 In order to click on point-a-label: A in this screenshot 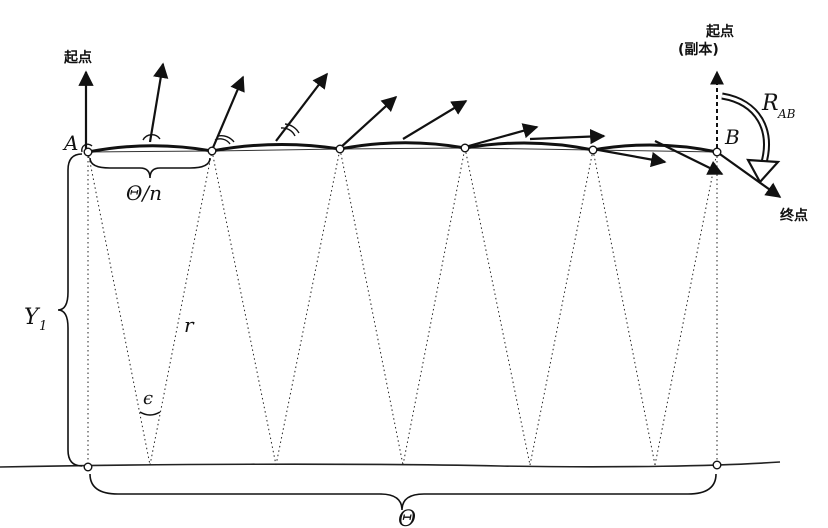, I will do `click(70, 143)`.